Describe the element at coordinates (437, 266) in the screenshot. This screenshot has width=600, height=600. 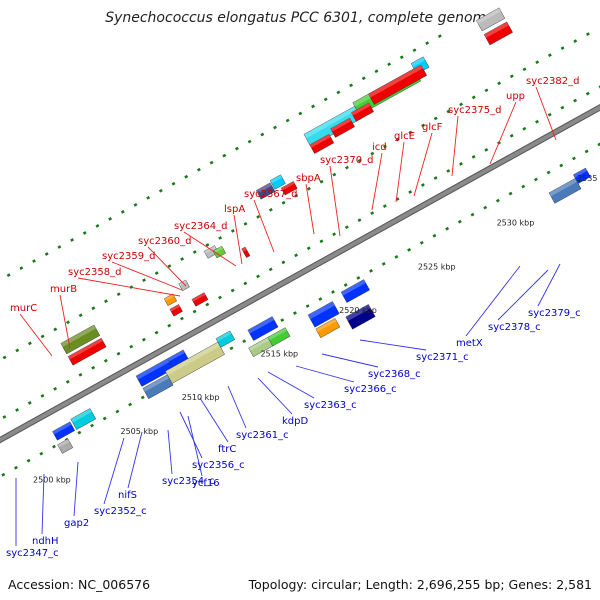
I see `kbp-label: 2525 kbp` at that location.